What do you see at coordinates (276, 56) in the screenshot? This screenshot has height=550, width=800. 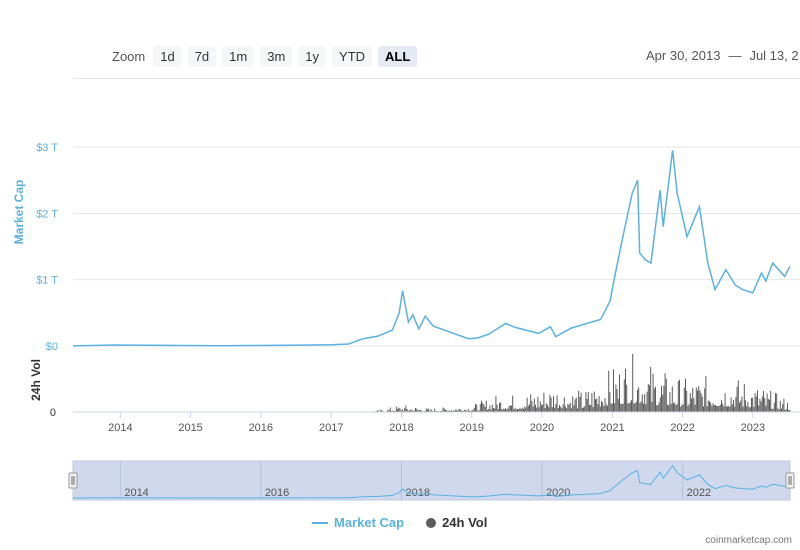 I see `zoom-3m-button: 3m` at bounding box center [276, 56].